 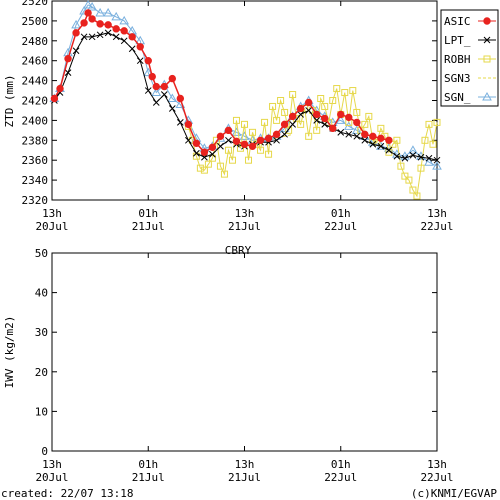 I want to click on copyright-credit: (c)KNMI/EGVAP, so click(x=454, y=493).